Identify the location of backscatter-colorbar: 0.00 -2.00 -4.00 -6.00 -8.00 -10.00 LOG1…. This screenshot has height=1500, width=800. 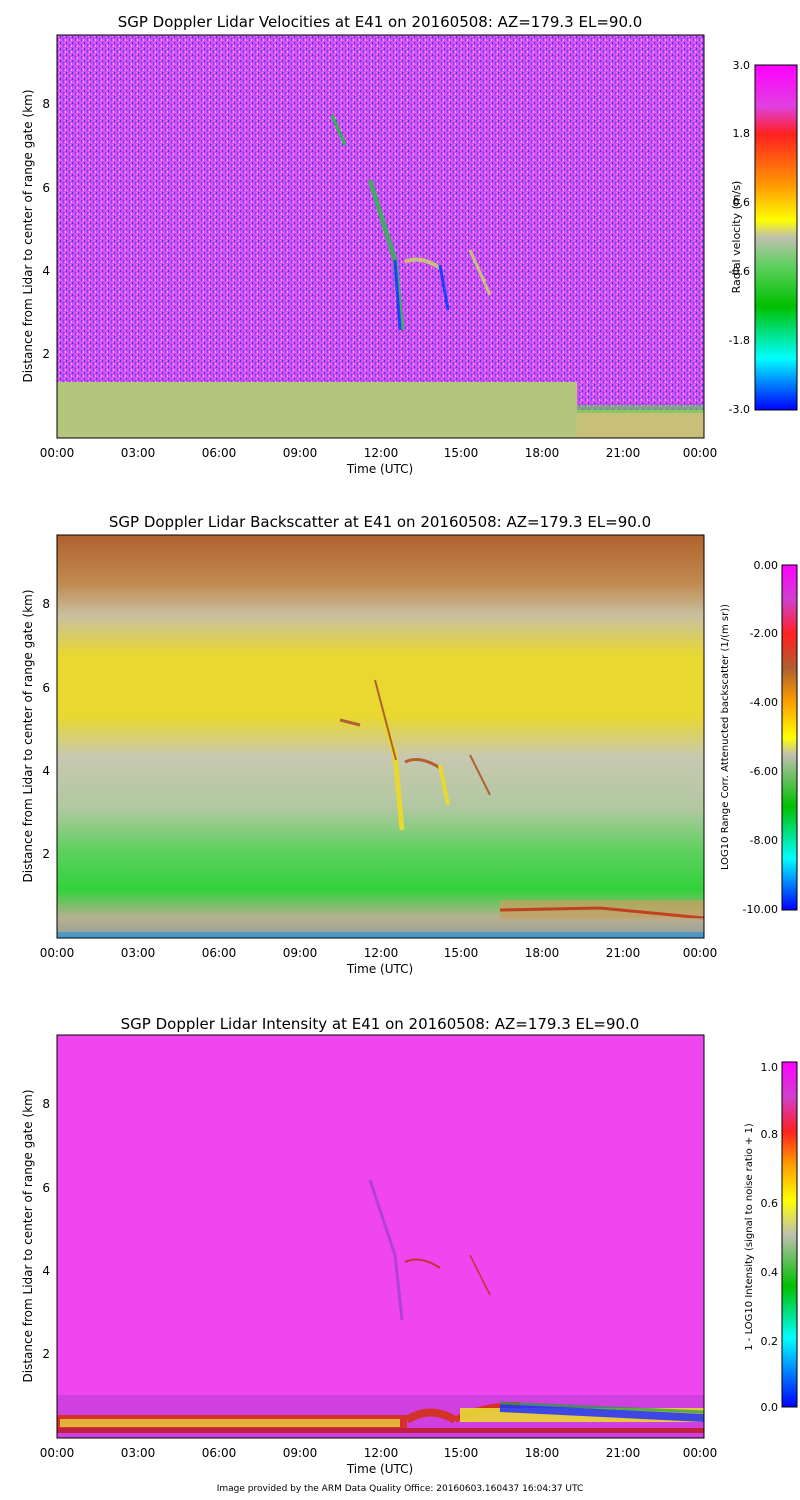
(759, 737).